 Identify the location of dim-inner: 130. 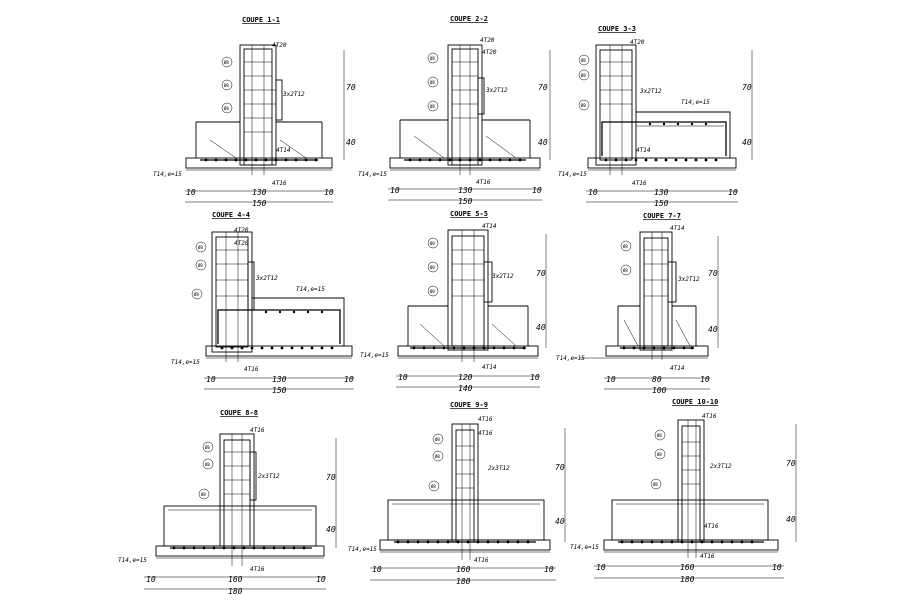
(465, 190).